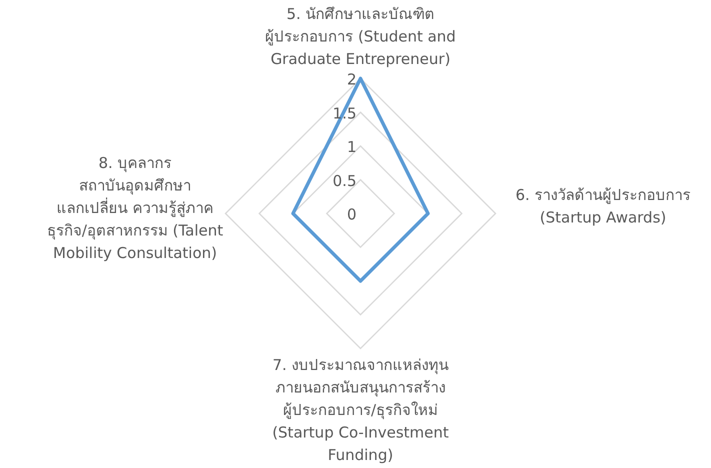 This screenshot has width=711, height=468. I want to click on y-tick-label: 0.5, so click(344, 181).